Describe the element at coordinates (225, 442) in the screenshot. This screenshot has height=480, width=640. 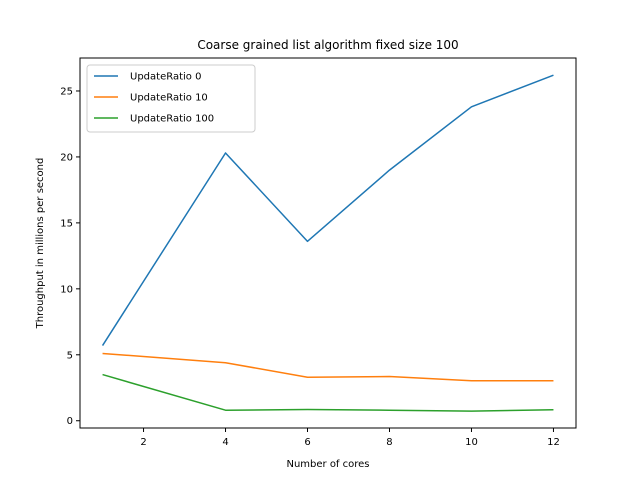
I see `x-tick-label: 4` at that location.